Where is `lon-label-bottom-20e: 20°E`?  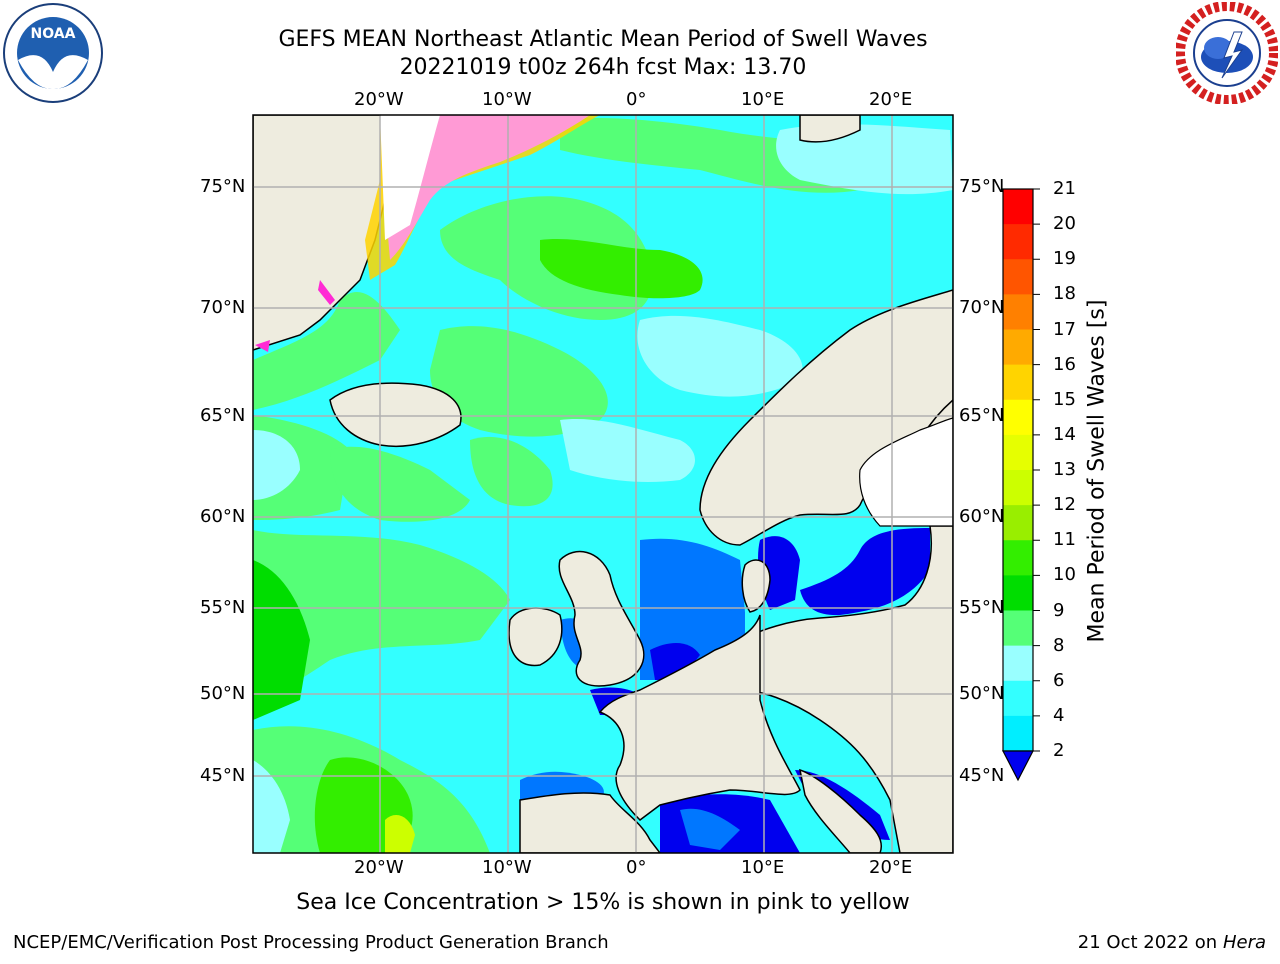 lon-label-bottom-20e: 20°E is located at coordinates (891, 867).